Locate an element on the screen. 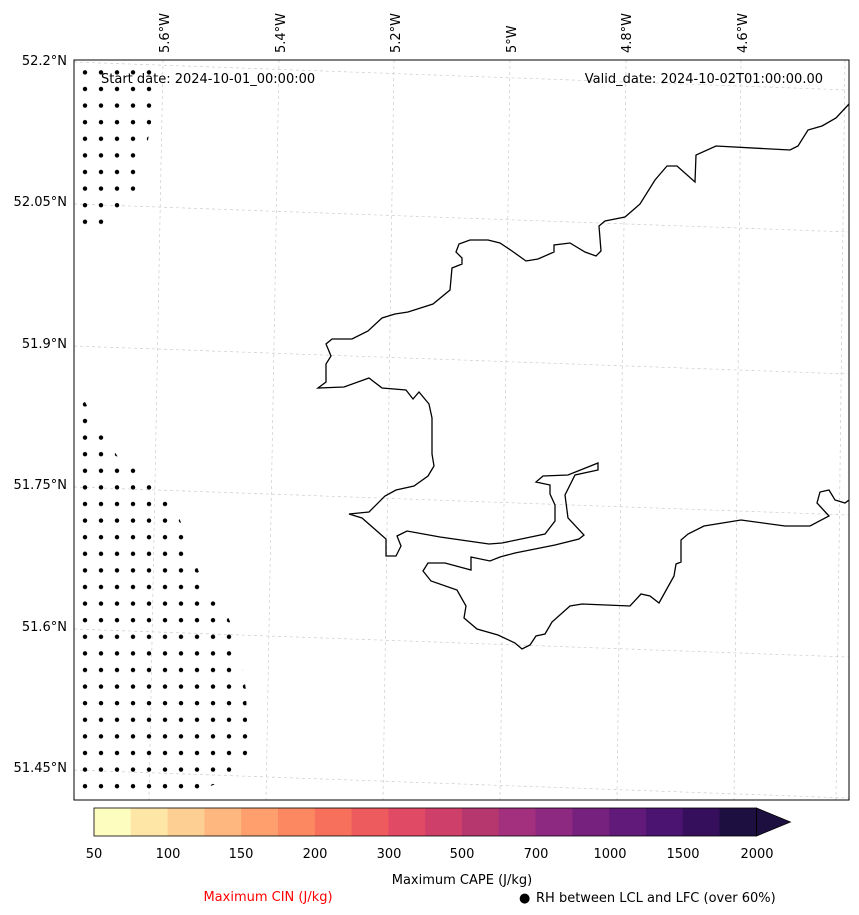  colorbar-title: Maximum CAPE (J/kg) is located at coordinates (462, 880).